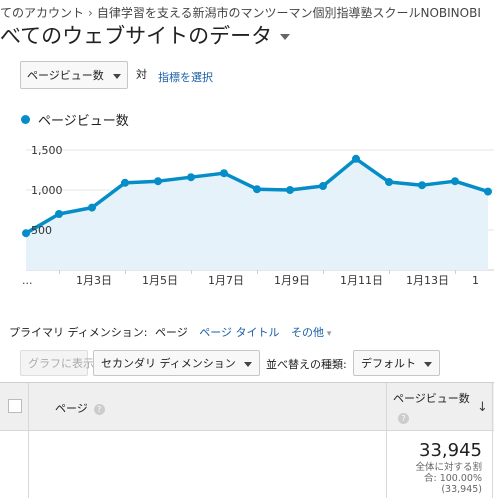  What do you see at coordinates (388, 363) in the screenshot?
I see `sort-type-value: デフォルト` at bounding box center [388, 363].